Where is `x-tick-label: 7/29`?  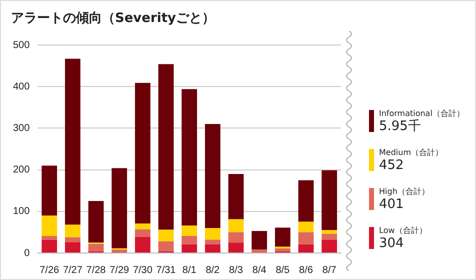 x-tick-label: 7/29 is located at coordinates (120, 270).